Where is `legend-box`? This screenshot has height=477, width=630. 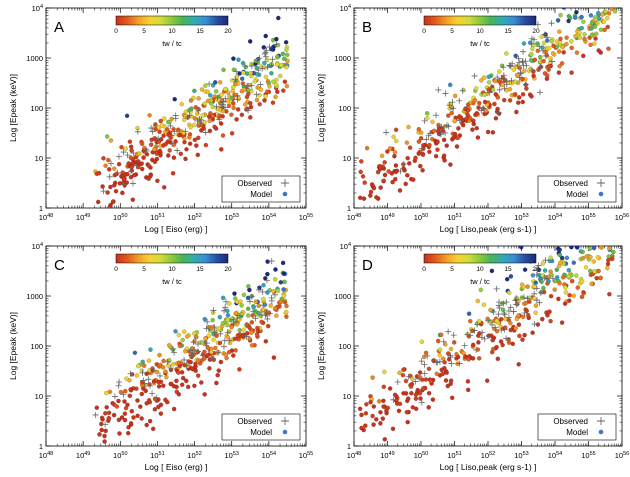
legend-box is located at coordinates (577, 189).